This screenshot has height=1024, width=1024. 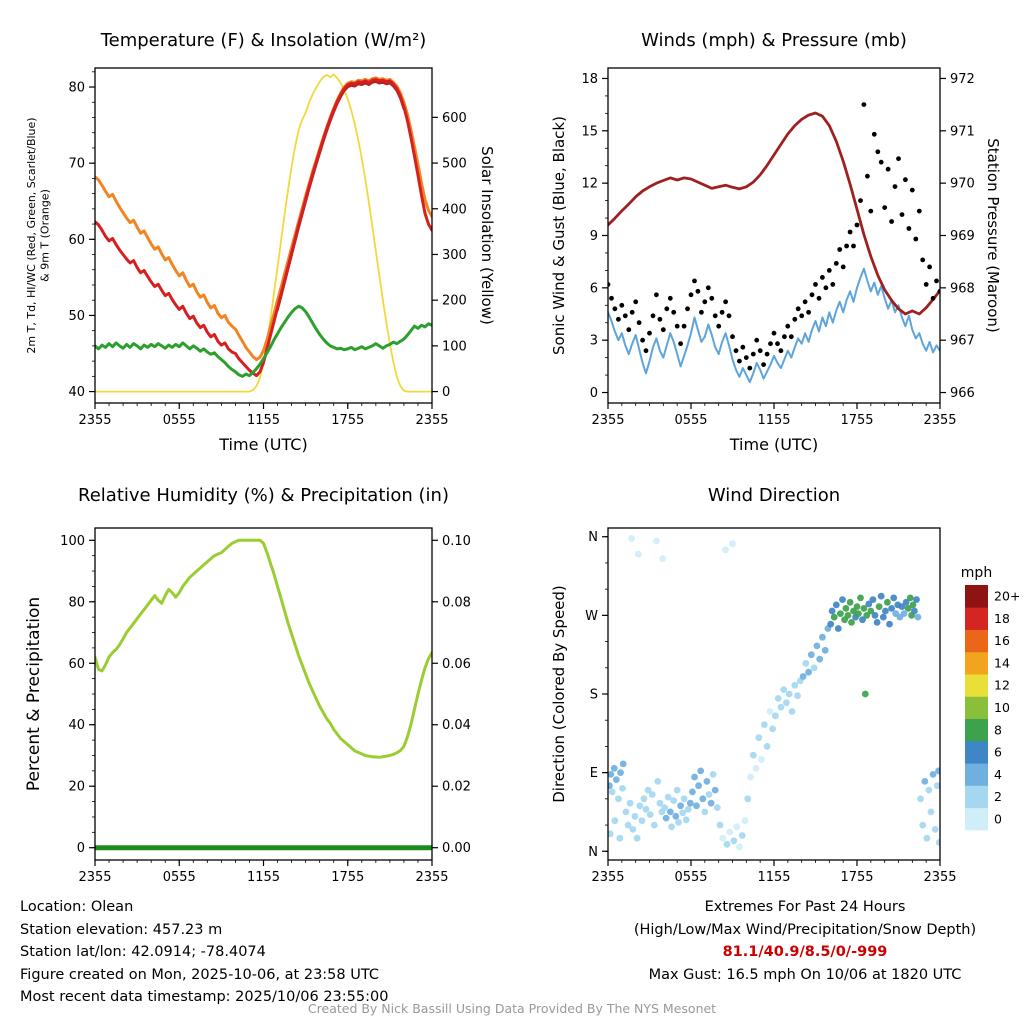 I want to click on series-sonic-wind, so click(x=774, y=325).